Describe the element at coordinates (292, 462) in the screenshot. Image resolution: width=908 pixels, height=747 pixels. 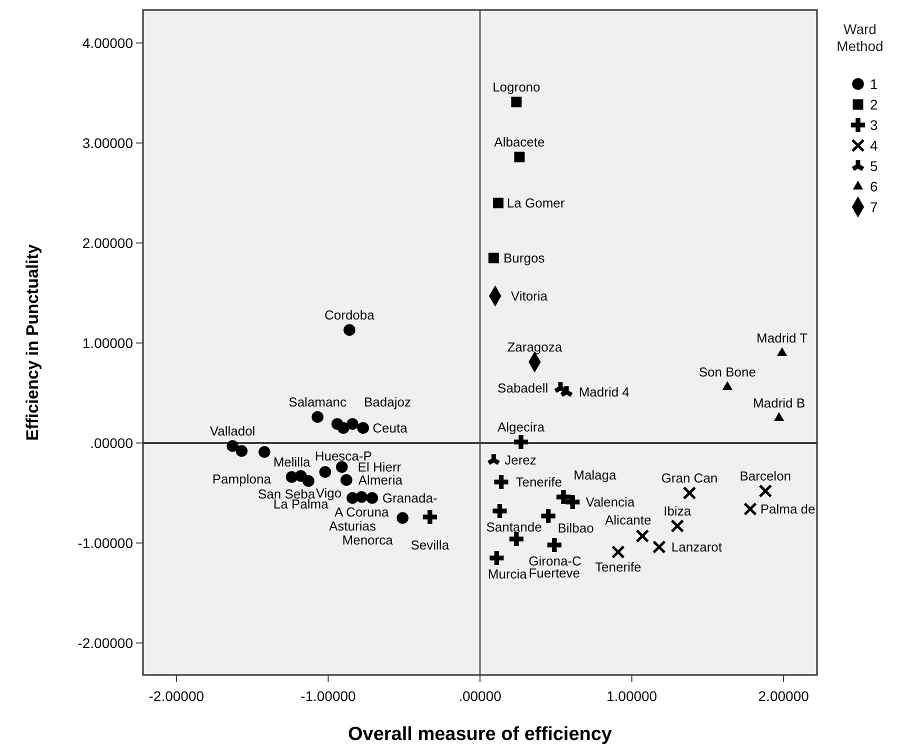
I see `annotation: Melilla` at that location.